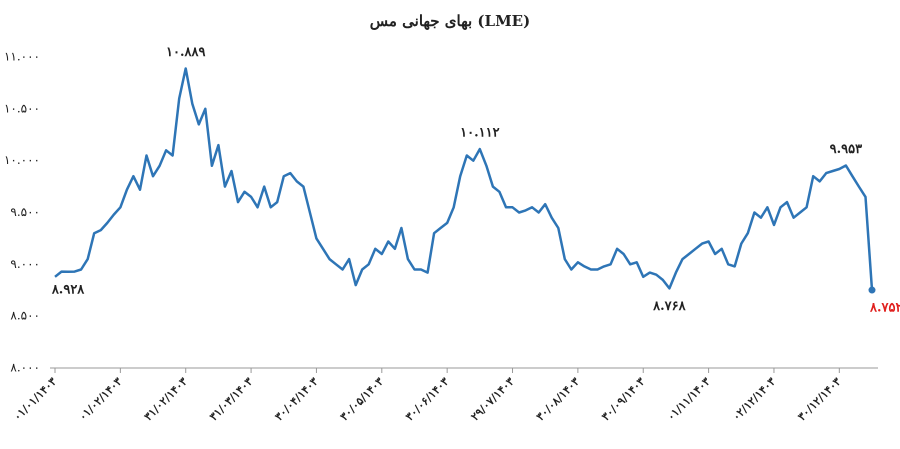 The image size is (900, 449). What do you see at coordinates (623, 399) in the screenshot?
I see `x-tick-label: ۳۰/۰۹/۱۴۰۳` at bounding box center [623, 399].